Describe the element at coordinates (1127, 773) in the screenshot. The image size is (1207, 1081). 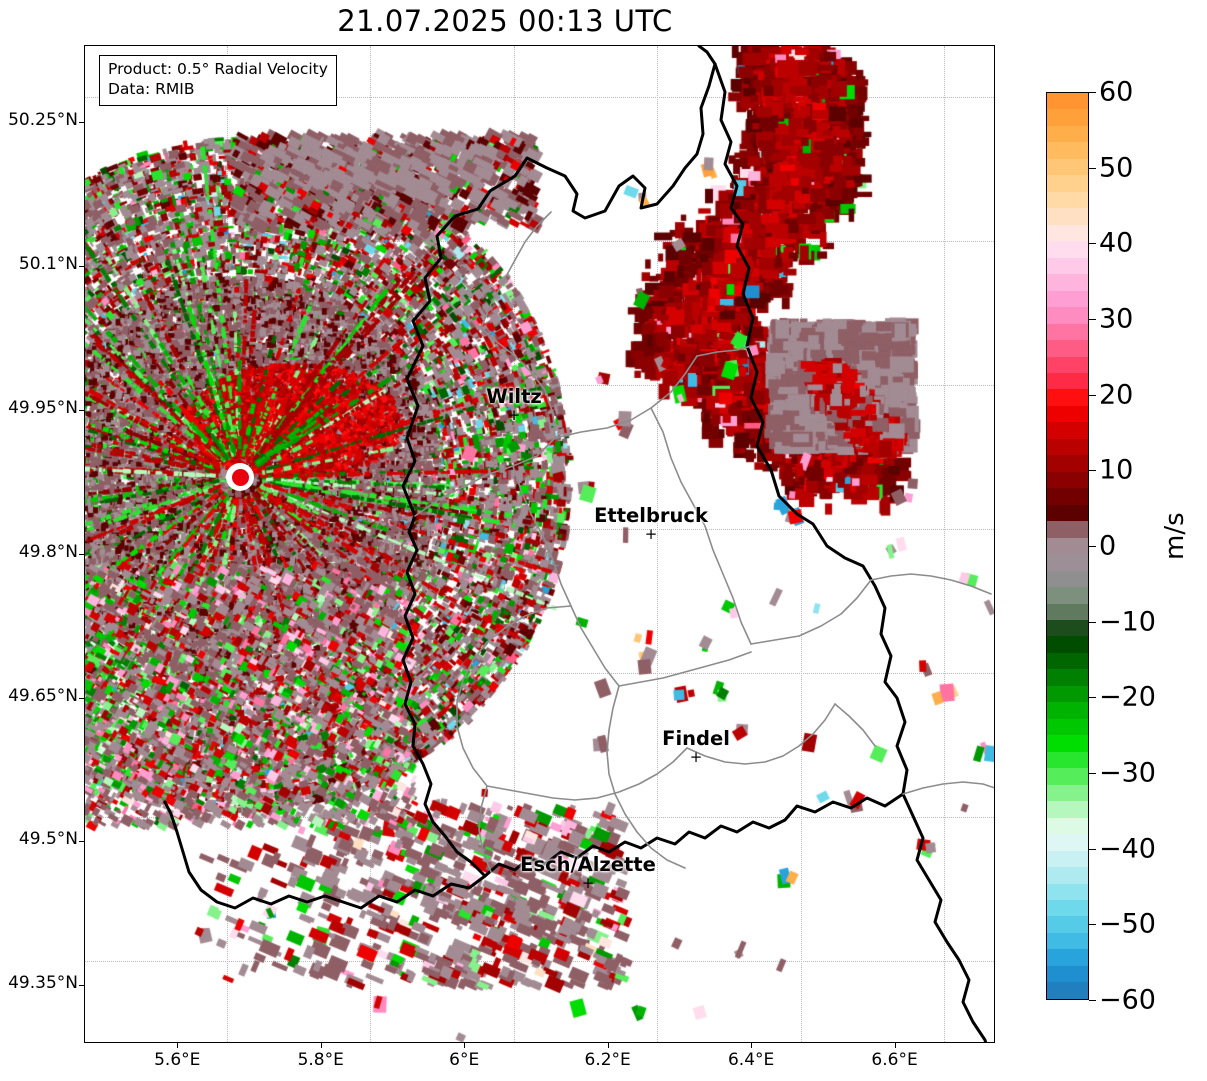
I see `colorbar-tick-label: −30` at that location.